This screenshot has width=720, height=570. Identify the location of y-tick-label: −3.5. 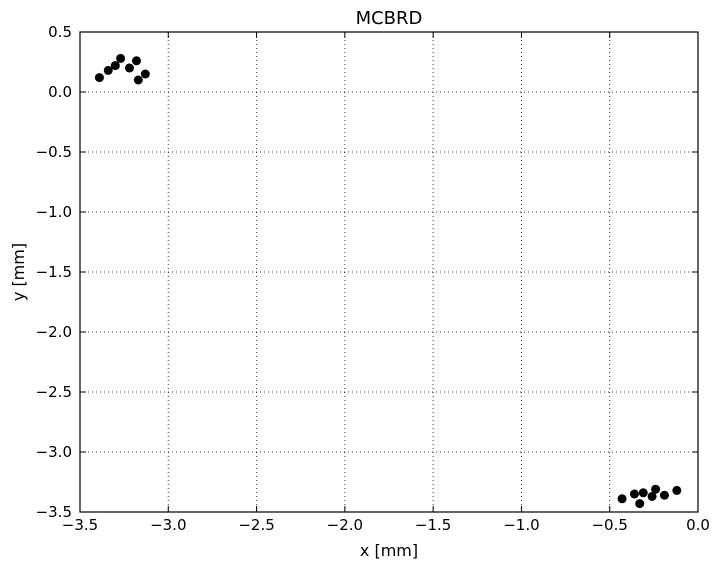
(54, 512).